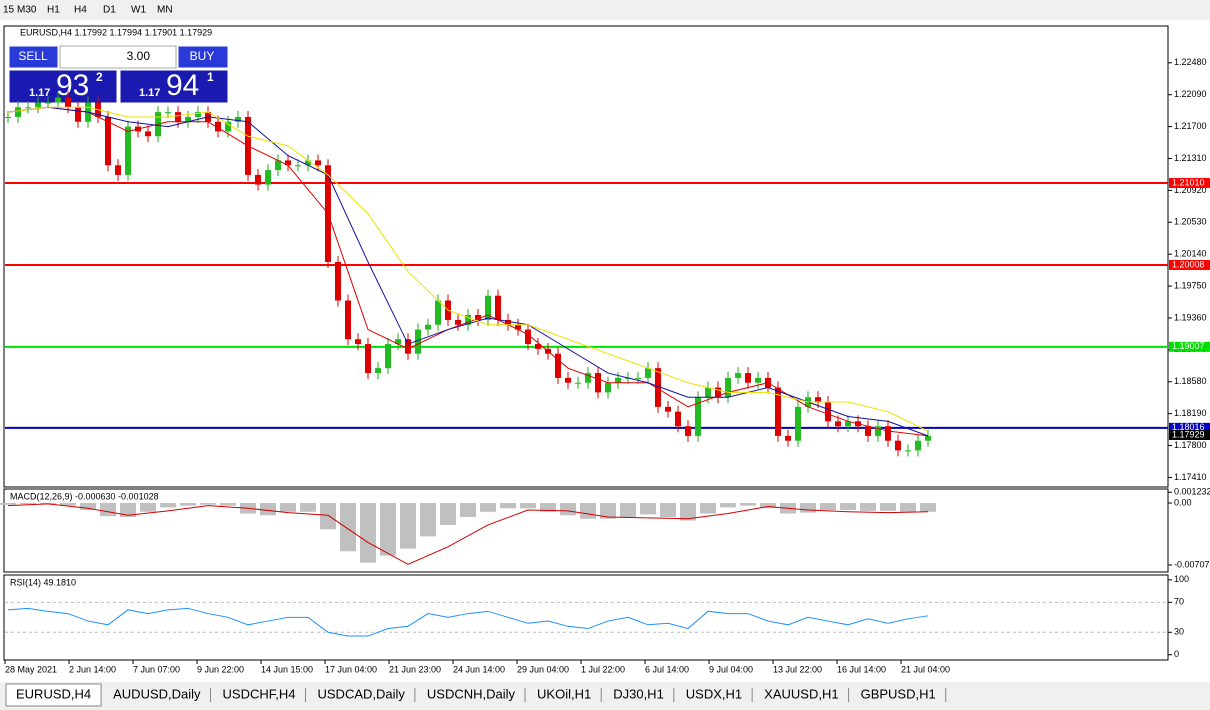 The height and width of the screenshot is (710, 1210). What do you see at coordinates (1192, 492) in the screenshot?
I see `y-tick-label: 0.001232` at bounding box center [1192, 492].